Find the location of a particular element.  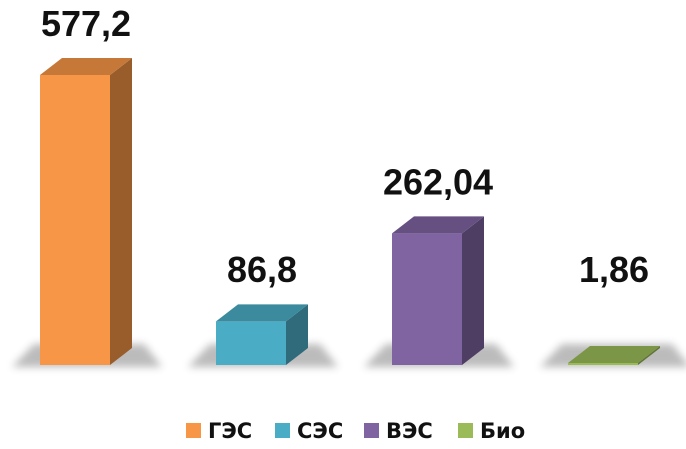

data-label-3: 1,86 is located at coordinates (614, 269).